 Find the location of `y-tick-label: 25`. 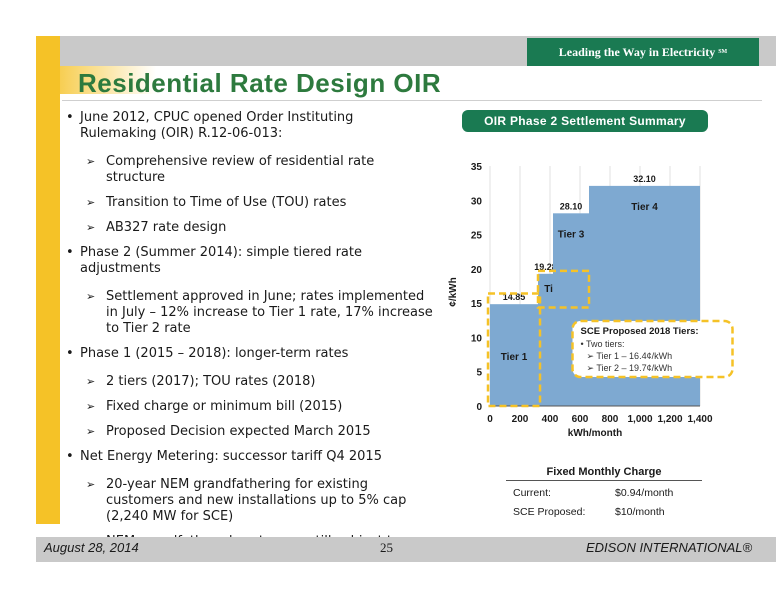

y-tick-label: 25 is located at coordinates (477, 236).